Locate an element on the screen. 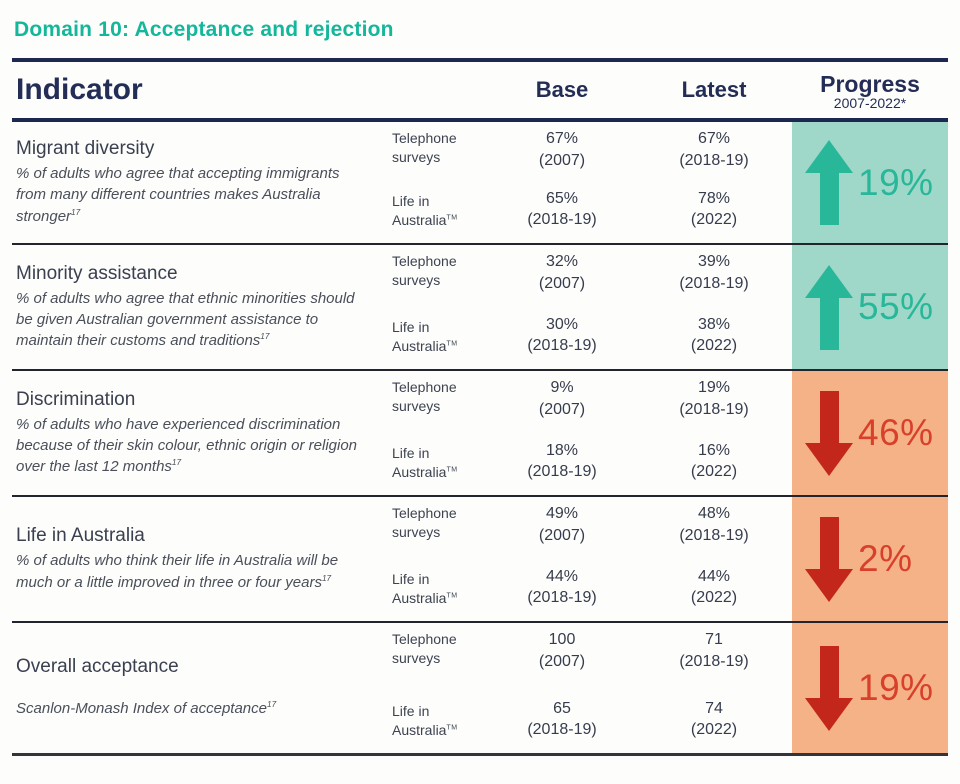 This screenshot has width=960, height=784. latest-value: 44% (2022) is located at coordinates (714, 587).